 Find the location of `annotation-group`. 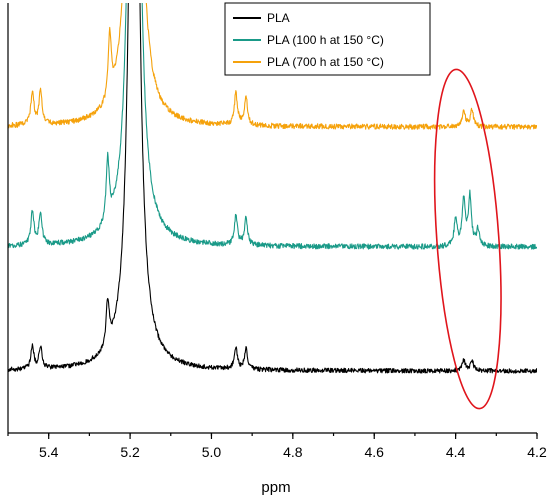

annotation-group is located at coordinates (467, 239).